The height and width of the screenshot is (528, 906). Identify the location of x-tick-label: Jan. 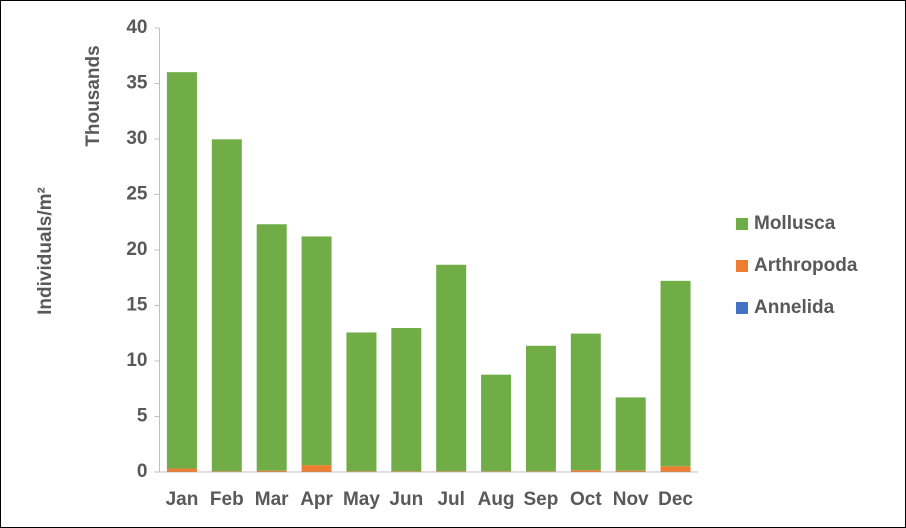
(182, 499).